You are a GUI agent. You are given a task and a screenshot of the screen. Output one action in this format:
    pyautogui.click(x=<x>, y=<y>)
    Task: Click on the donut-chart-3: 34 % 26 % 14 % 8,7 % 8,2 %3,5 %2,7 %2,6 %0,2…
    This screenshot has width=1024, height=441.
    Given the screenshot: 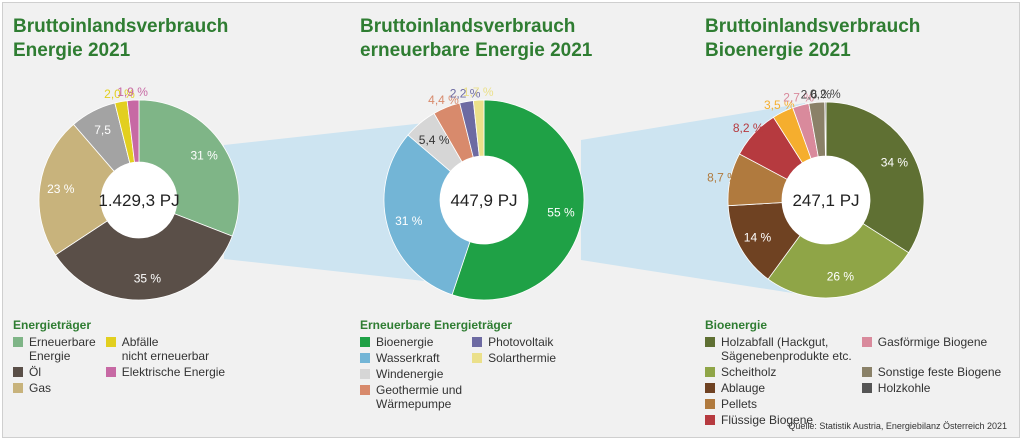 What is the action you would take?
    pyautogui.click(x=816, y=193)
    